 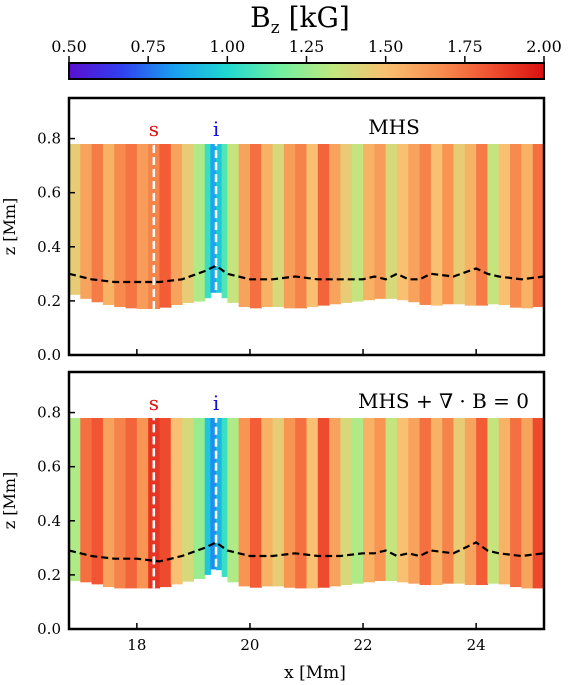 I want to click on colorbar-tick-label: 1.25, so click(x=307, y=46).